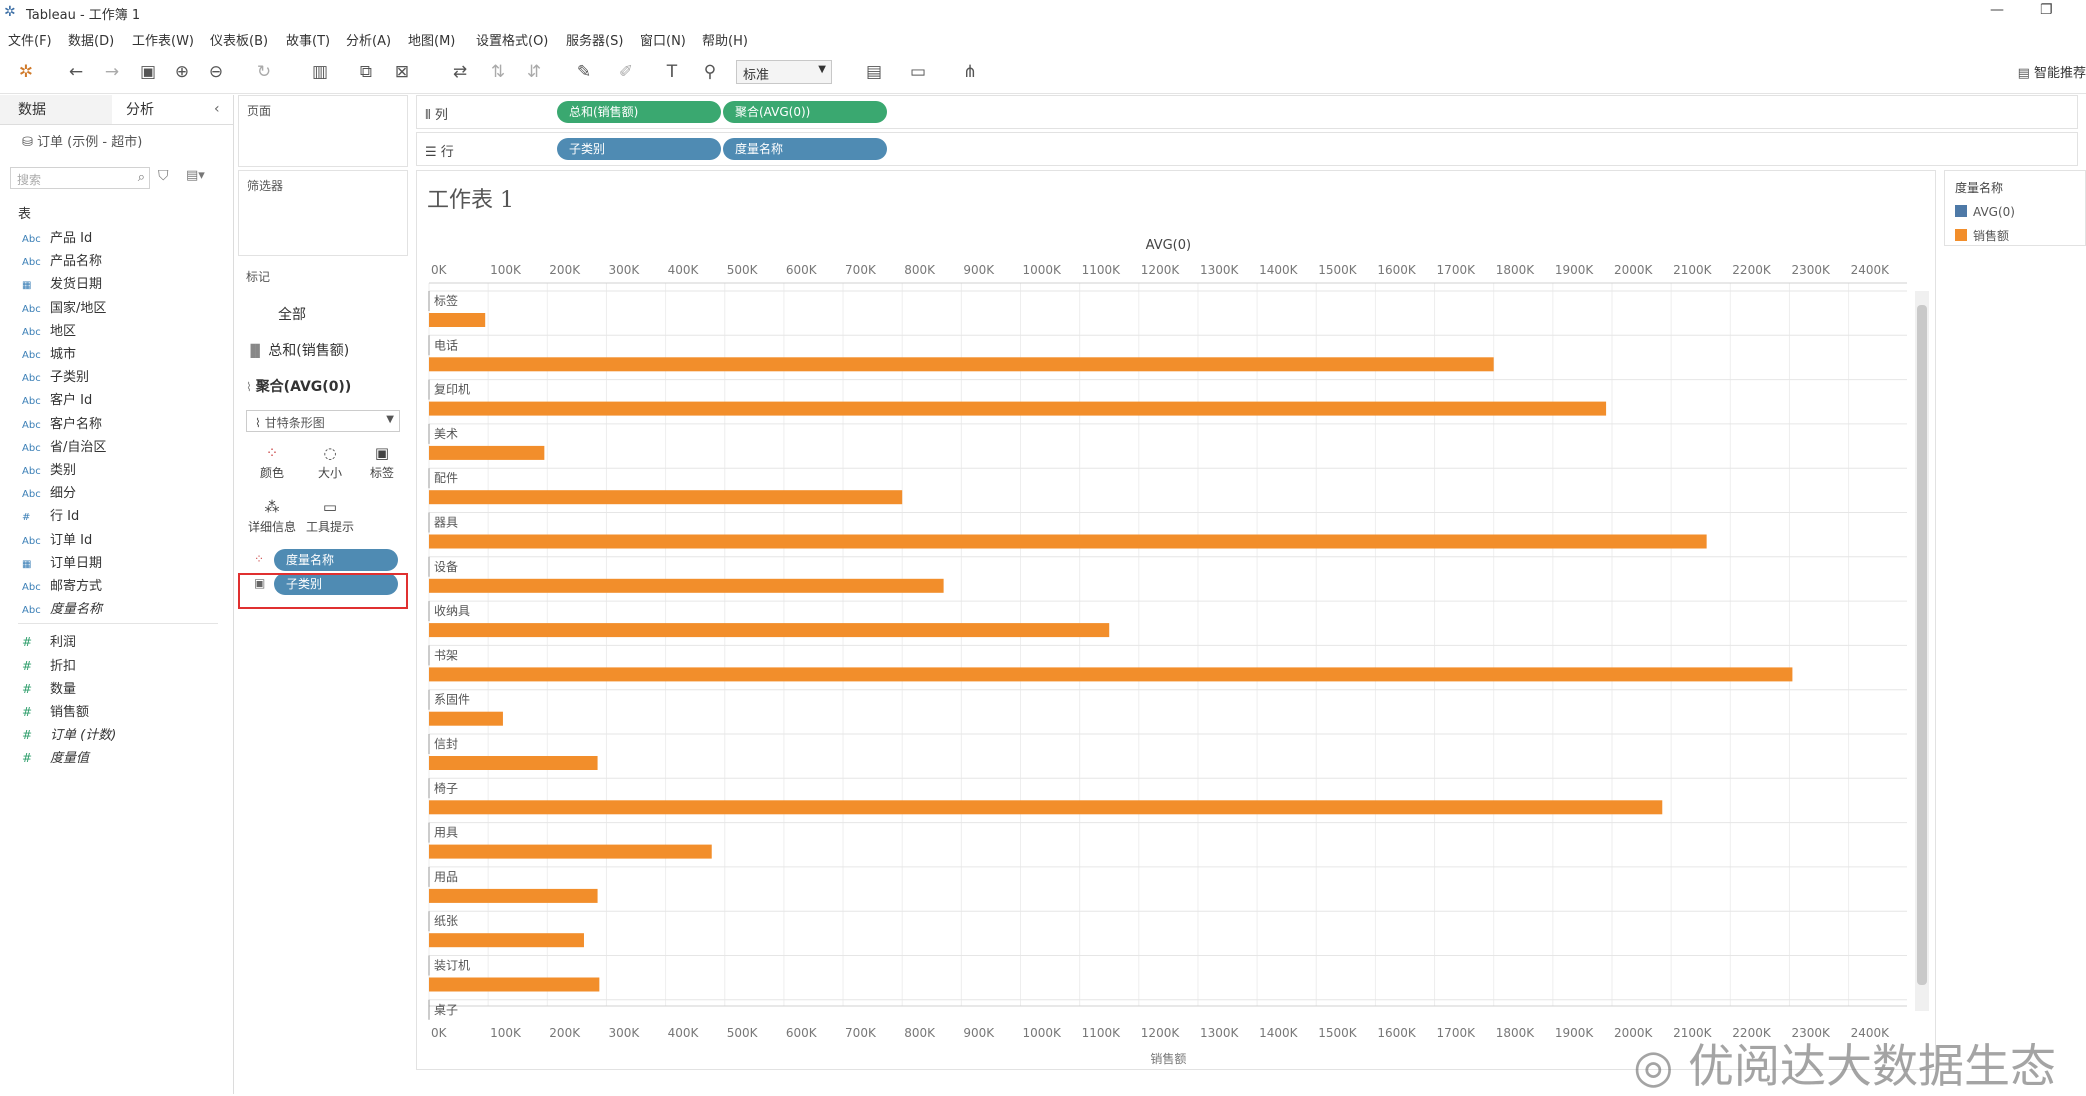  I want to click on menu-server: 服务器(S), so click(595, 41).